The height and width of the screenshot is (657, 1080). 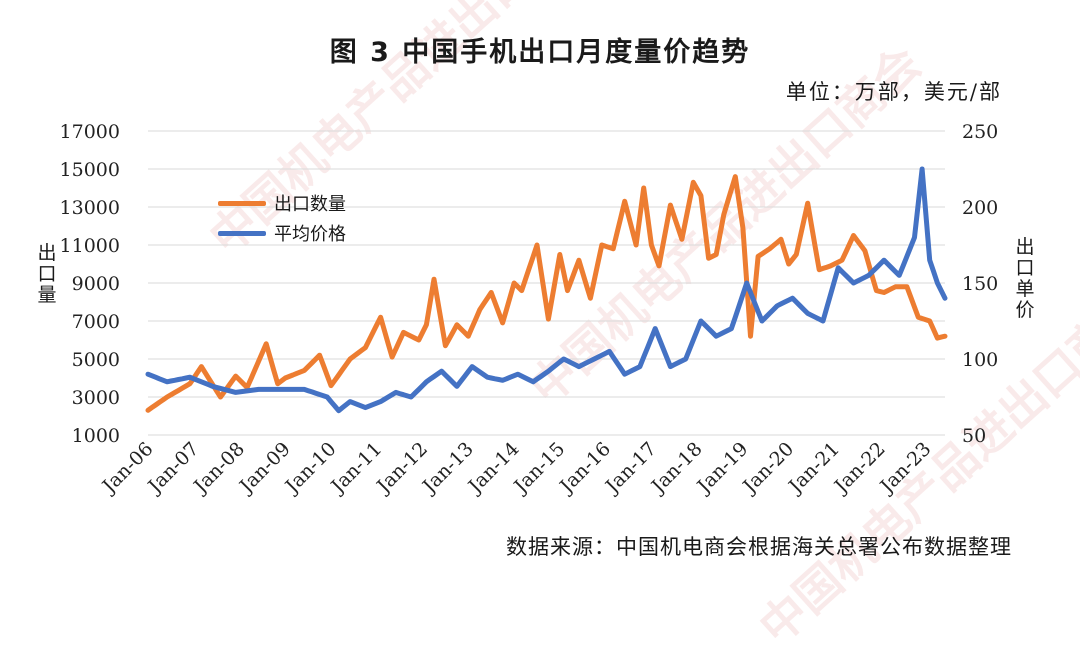 What do you see at coordinates (310, 234) in the screenshot?
I see `legend-label-price: 平均价格` at bounding box center [310, 234].